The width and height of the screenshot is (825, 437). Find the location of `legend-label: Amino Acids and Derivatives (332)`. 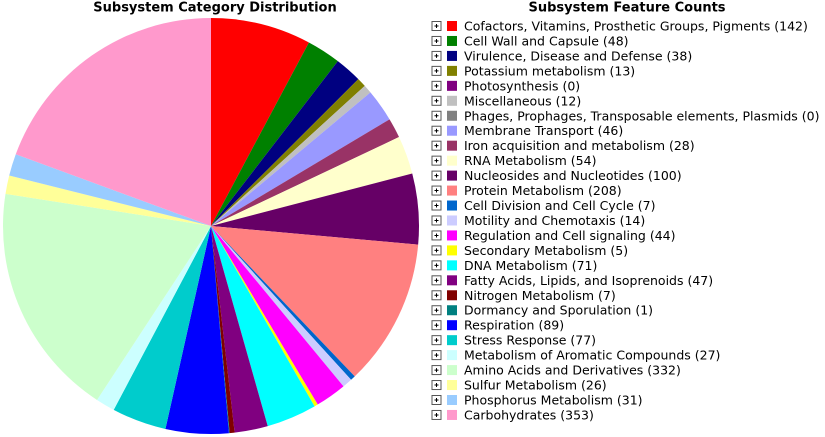

legend-label: Amino Acids and Derivatives (332) is located at coordinates (572, 370).